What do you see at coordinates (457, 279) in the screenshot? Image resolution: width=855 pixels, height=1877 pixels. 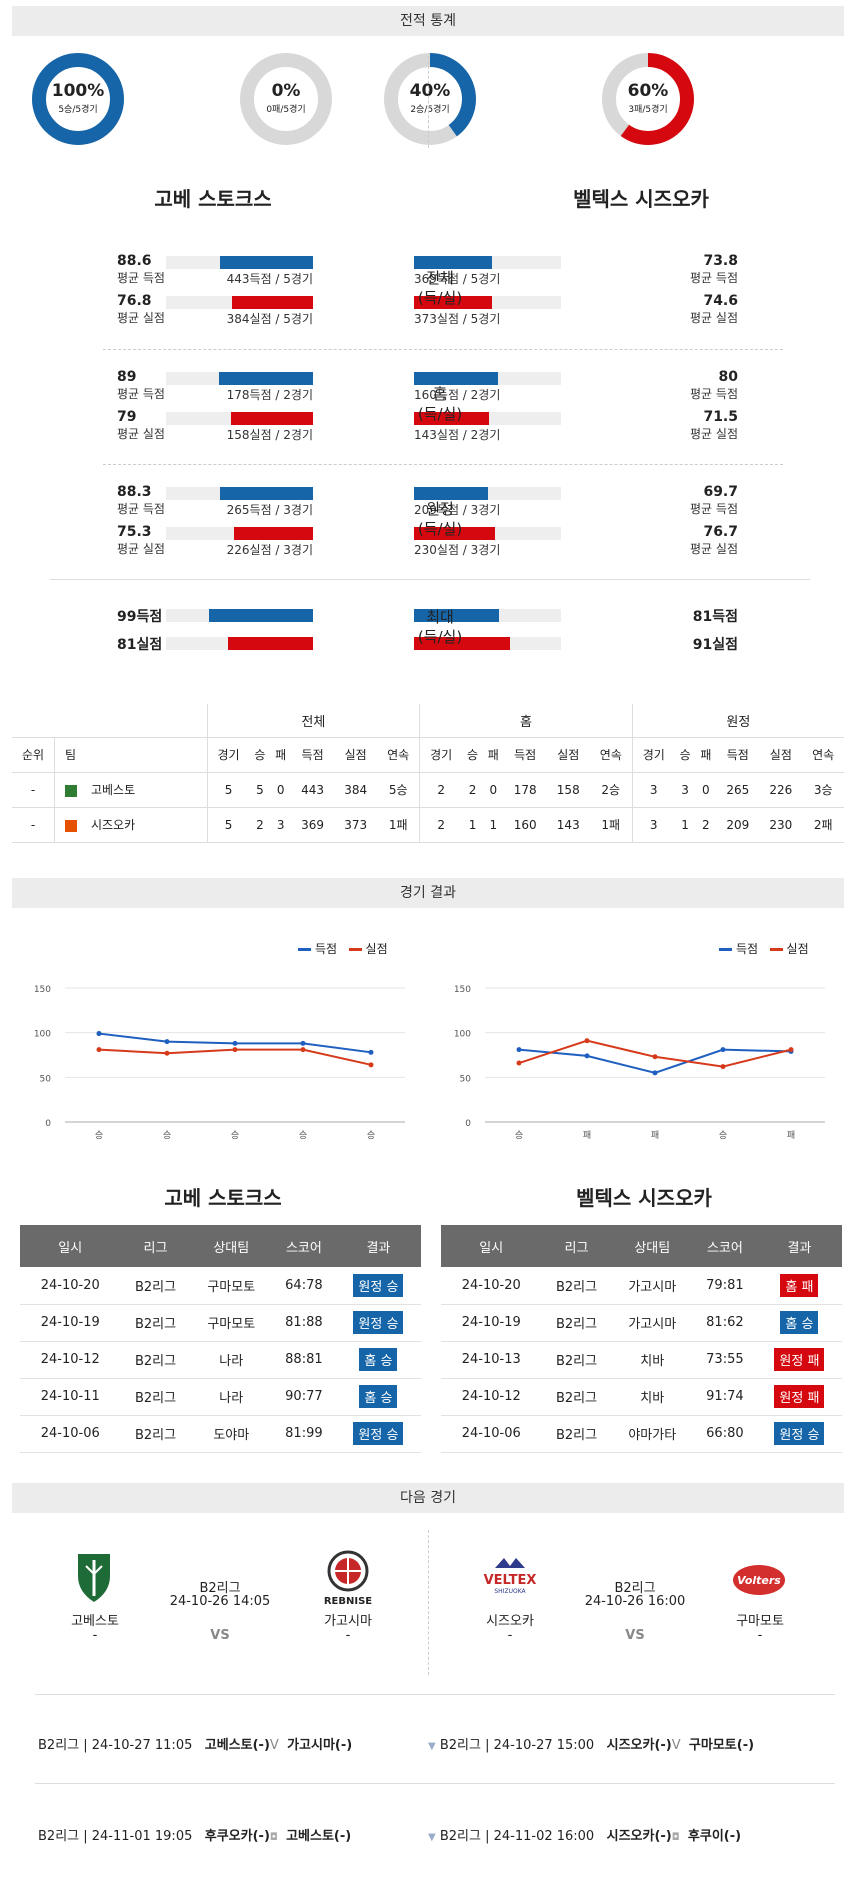 I see `bar-caption: 369득점 / 5경기` at bounding box center [457, 279].